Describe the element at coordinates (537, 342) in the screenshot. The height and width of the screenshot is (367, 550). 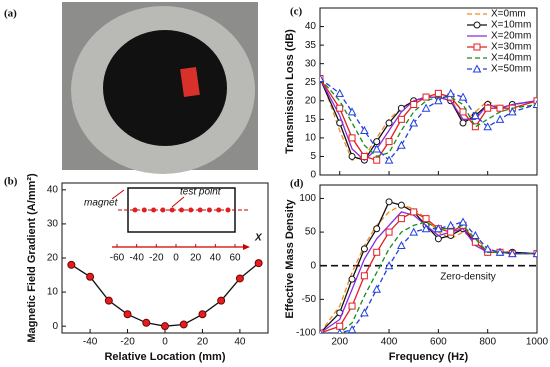
I see `x-tick-label: 1000` at that location.